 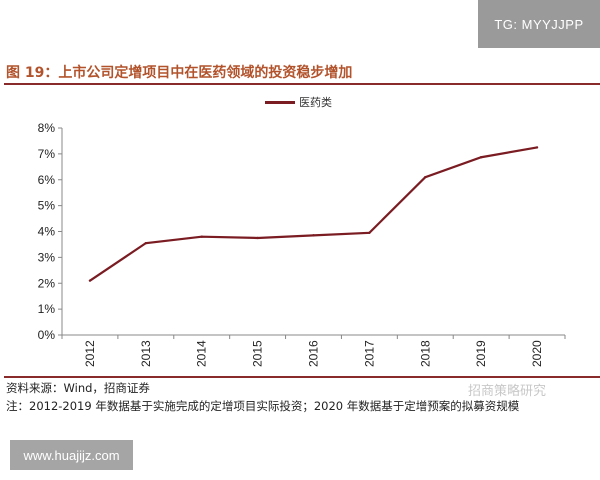 I want to click on y-tick-label: 8%, so click(x=47, y=128).